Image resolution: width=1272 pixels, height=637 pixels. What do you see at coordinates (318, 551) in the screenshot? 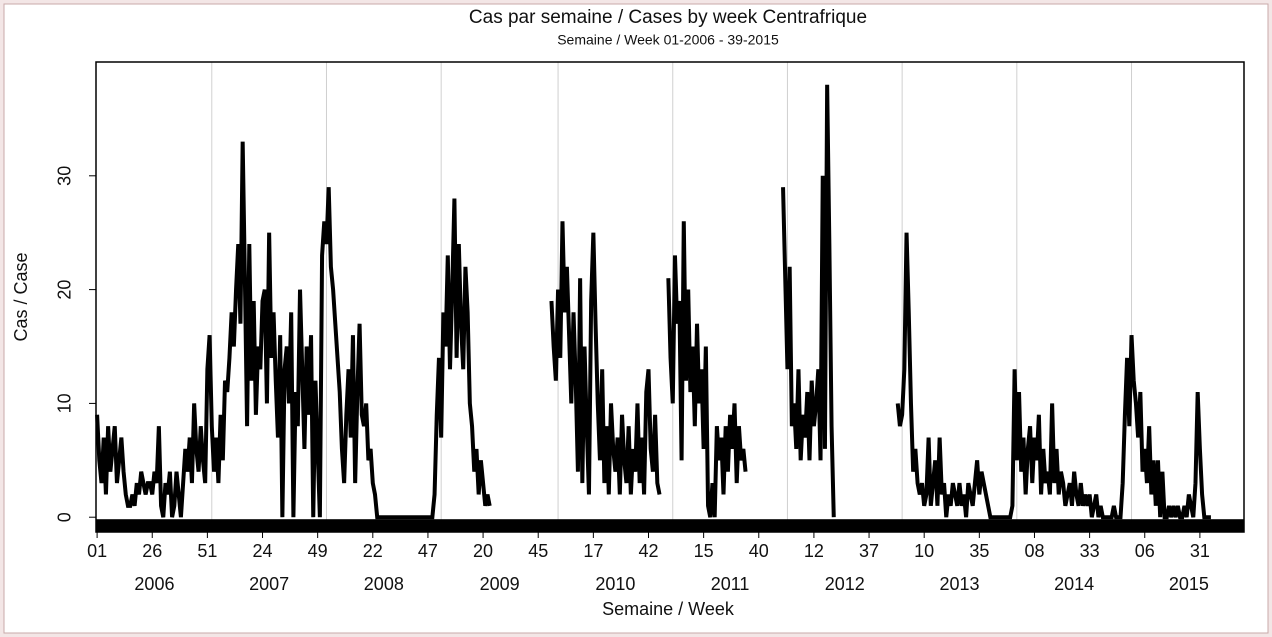
I see `x-tick-label: 49` at bounding box center [318, 551].